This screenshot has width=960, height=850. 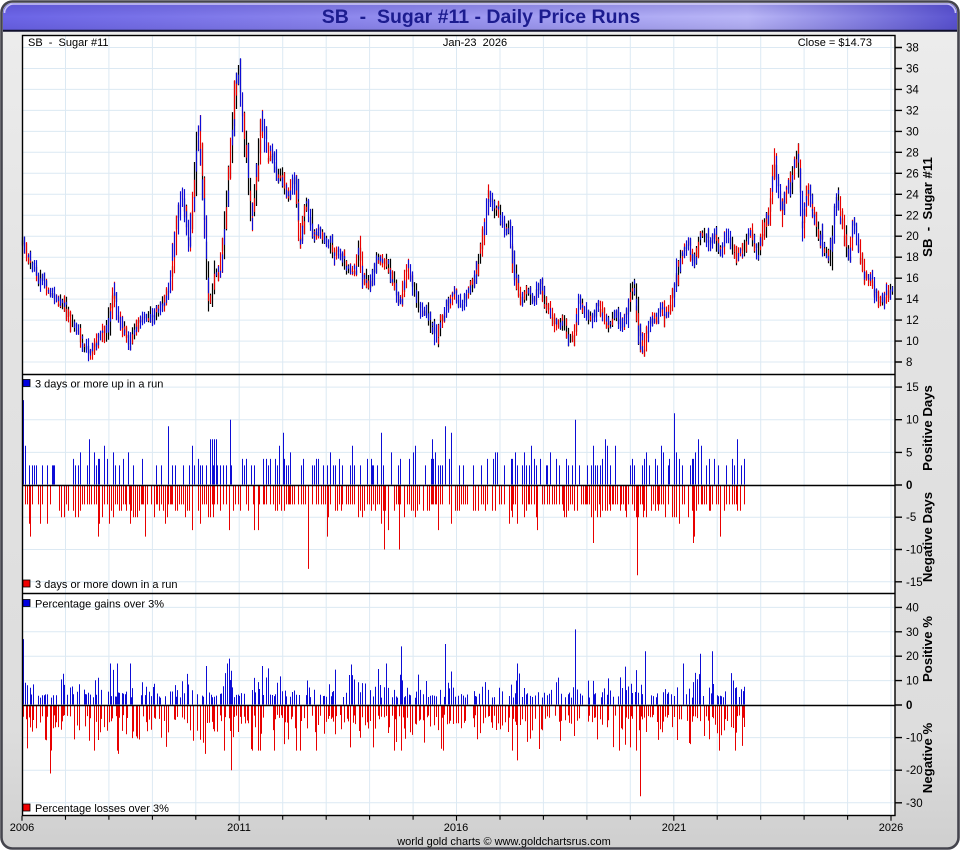 What do you see at coordinates (912, 321) in the screenshot?
I see `svg-text: 12` at bounding box center [912, 321].